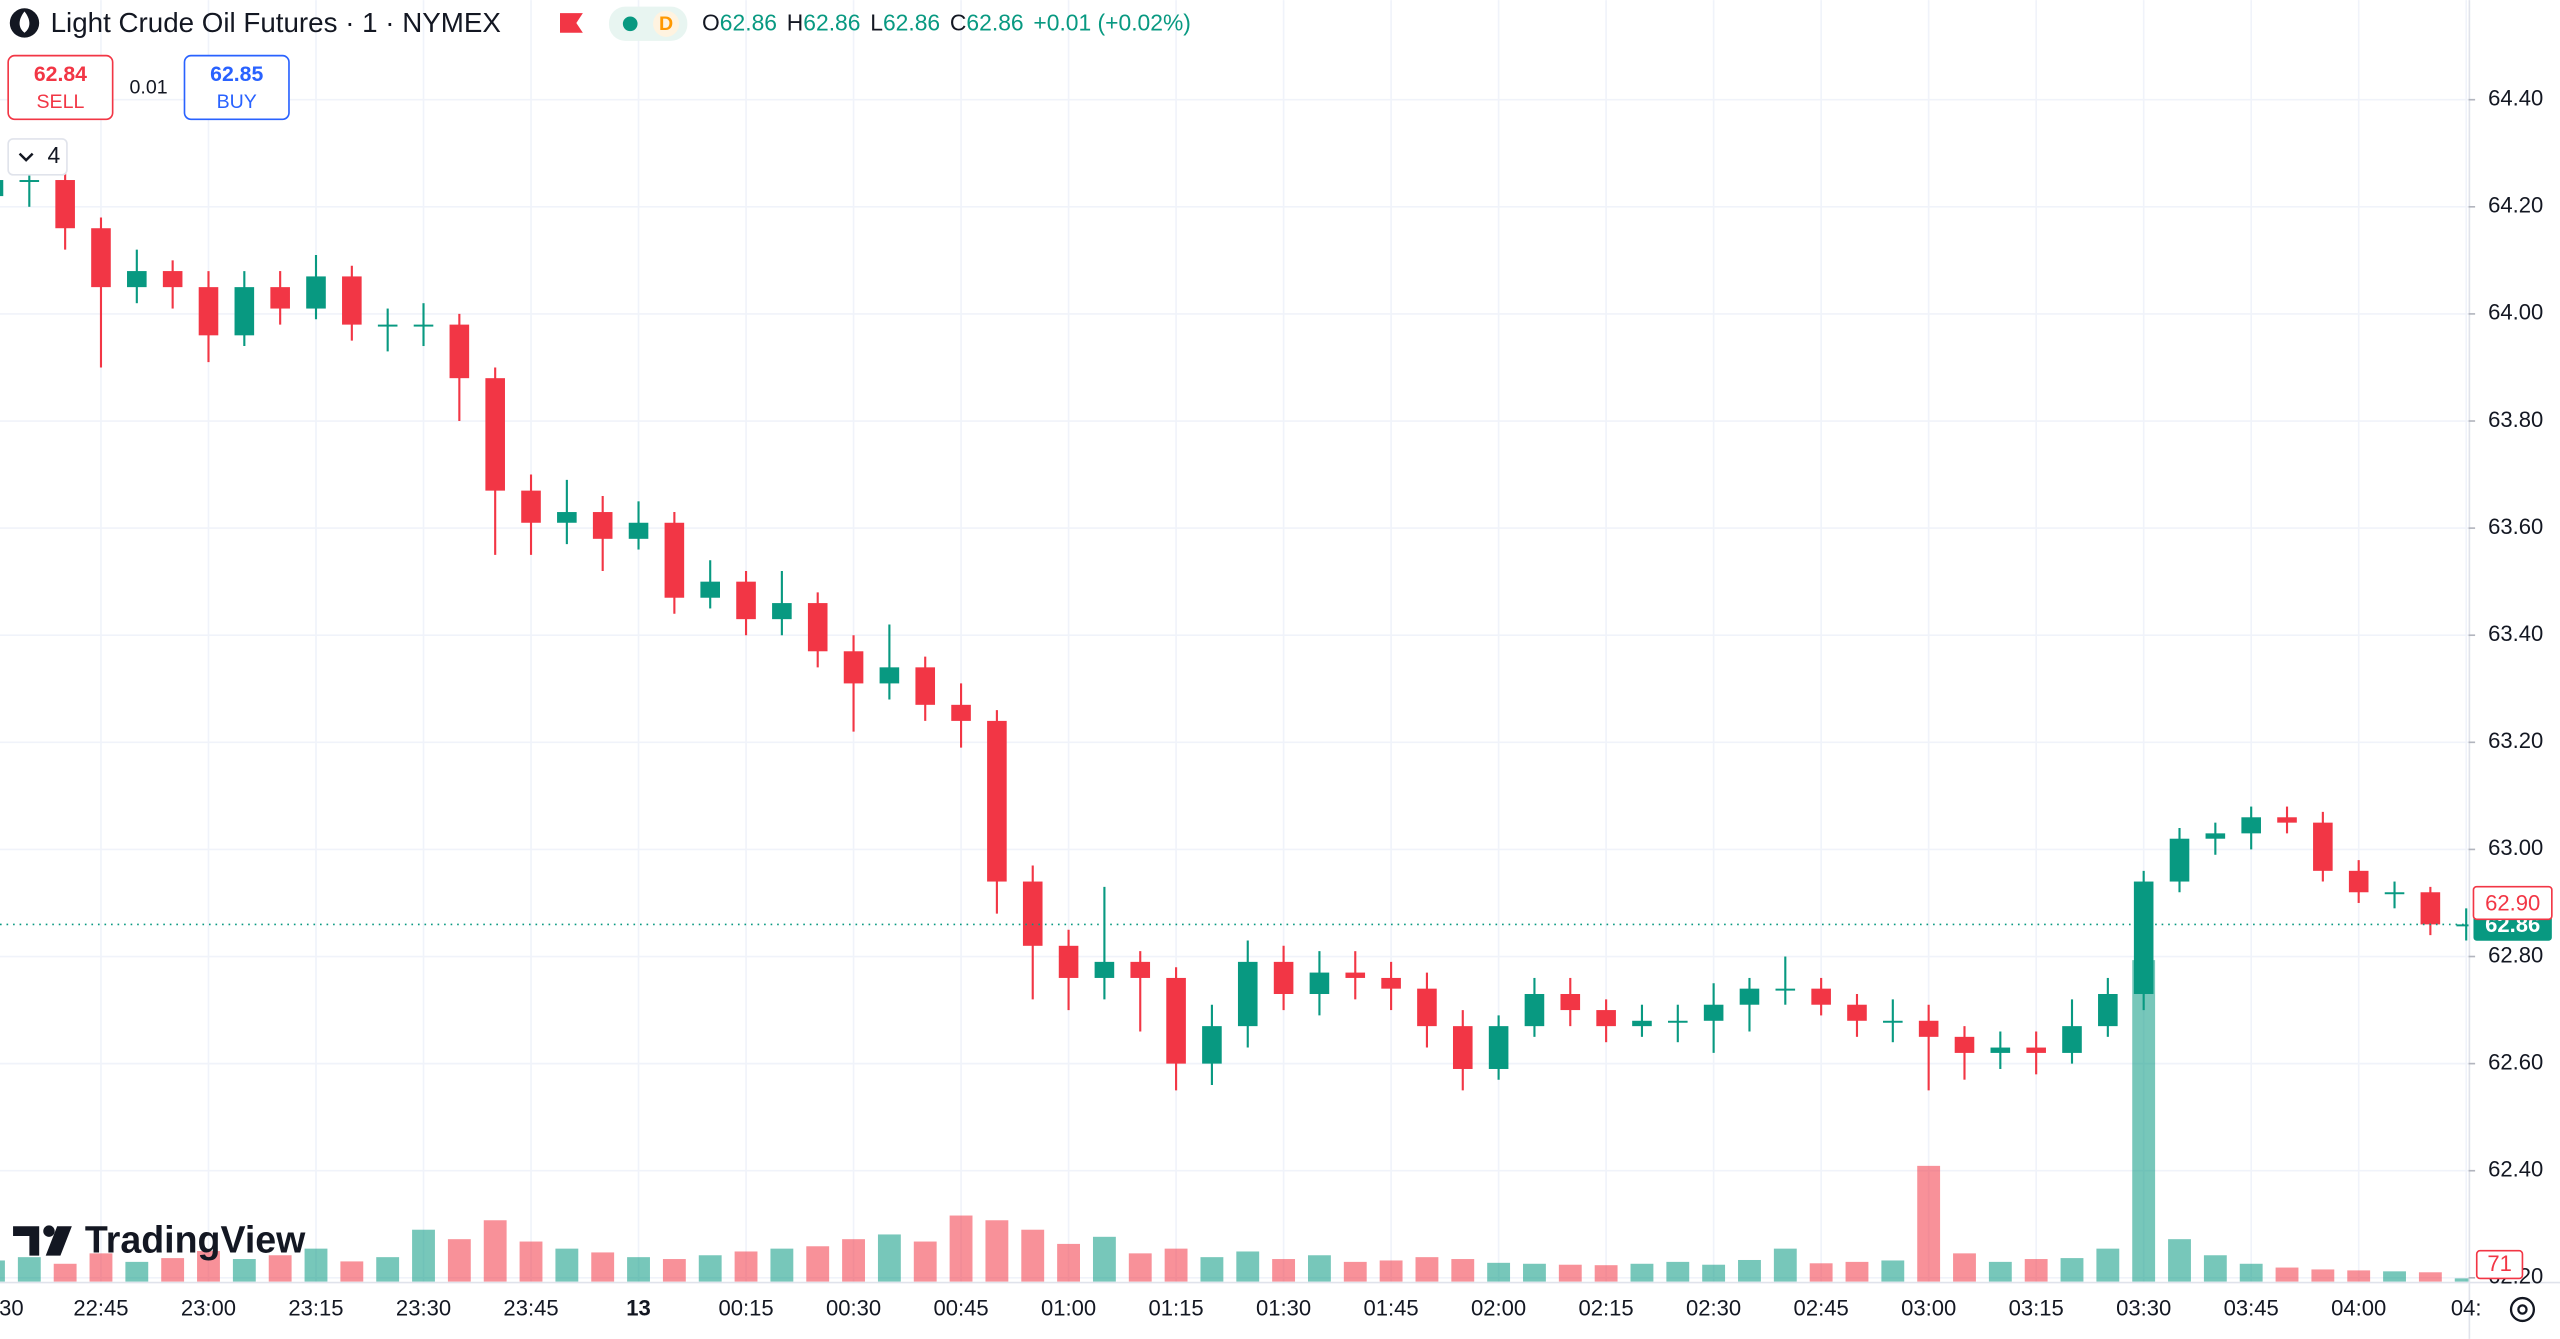 The width and height of the screenshot is (2560, 1339). Describe the element at coordinates (1111, 23) in the screenshot. I see `change: +0.01 (+0.02%)` at that location.